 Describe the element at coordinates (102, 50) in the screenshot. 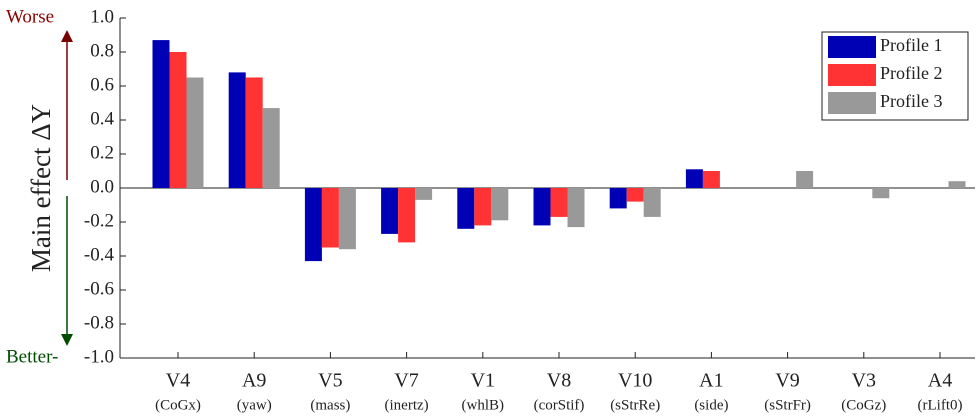

I see `y-tick-label: 0.8` at that location.